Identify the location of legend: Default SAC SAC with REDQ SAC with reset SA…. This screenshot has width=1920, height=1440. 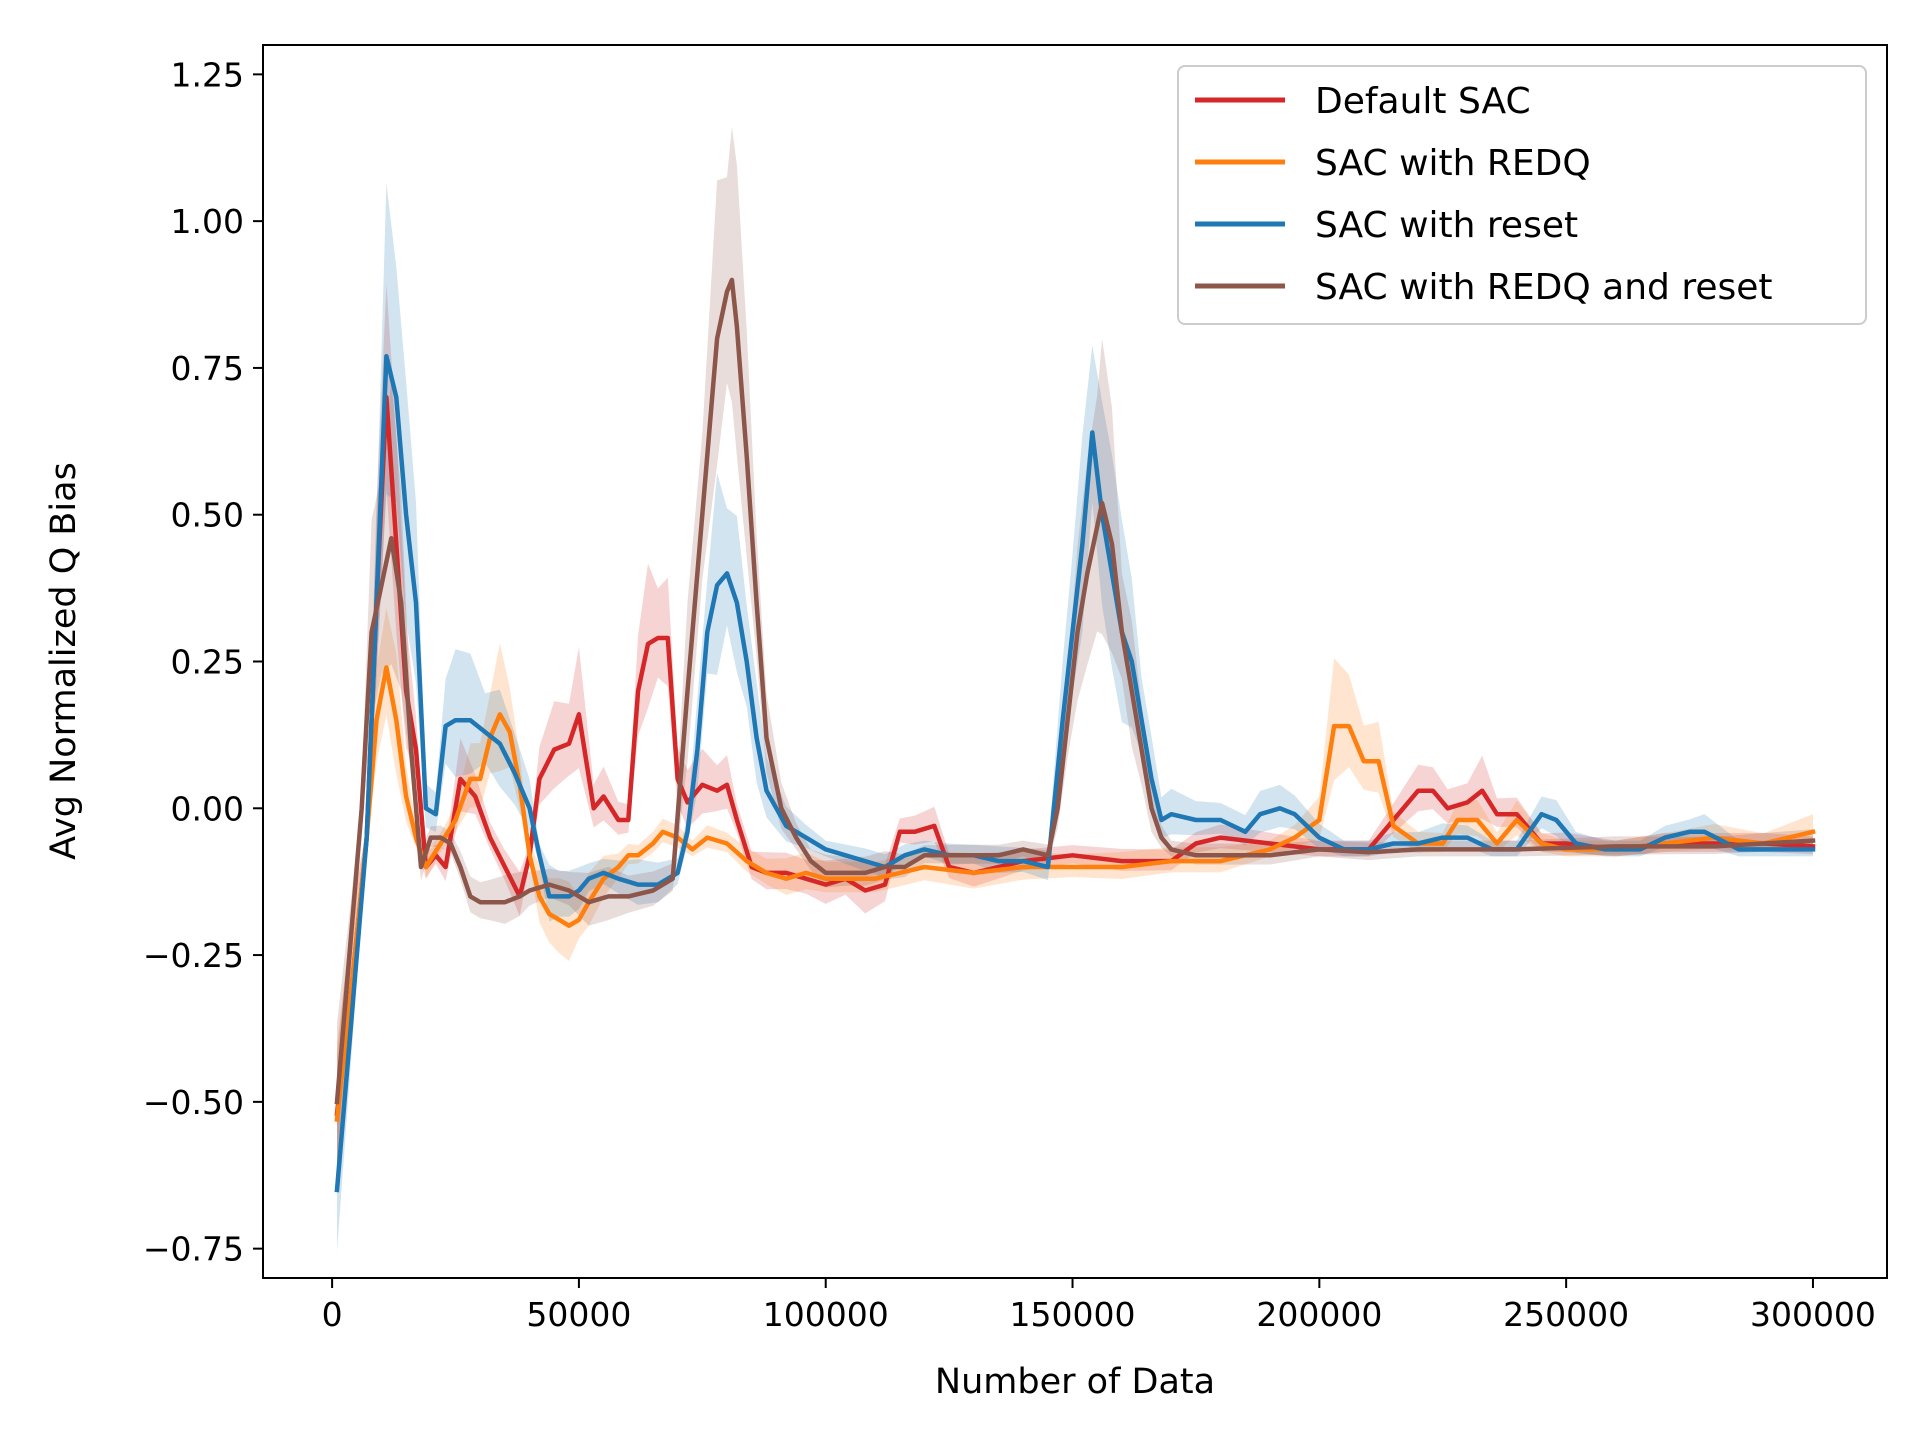
(1522, 195).